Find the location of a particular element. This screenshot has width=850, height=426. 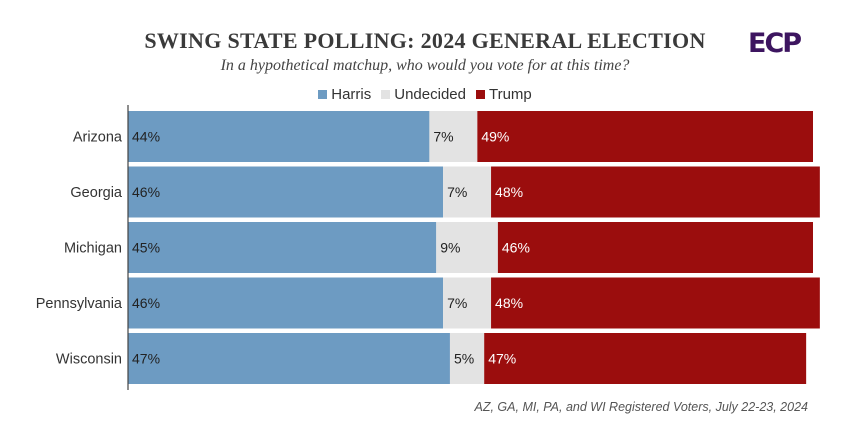

bar-harris-georgia is located at coordinates (286, 192).